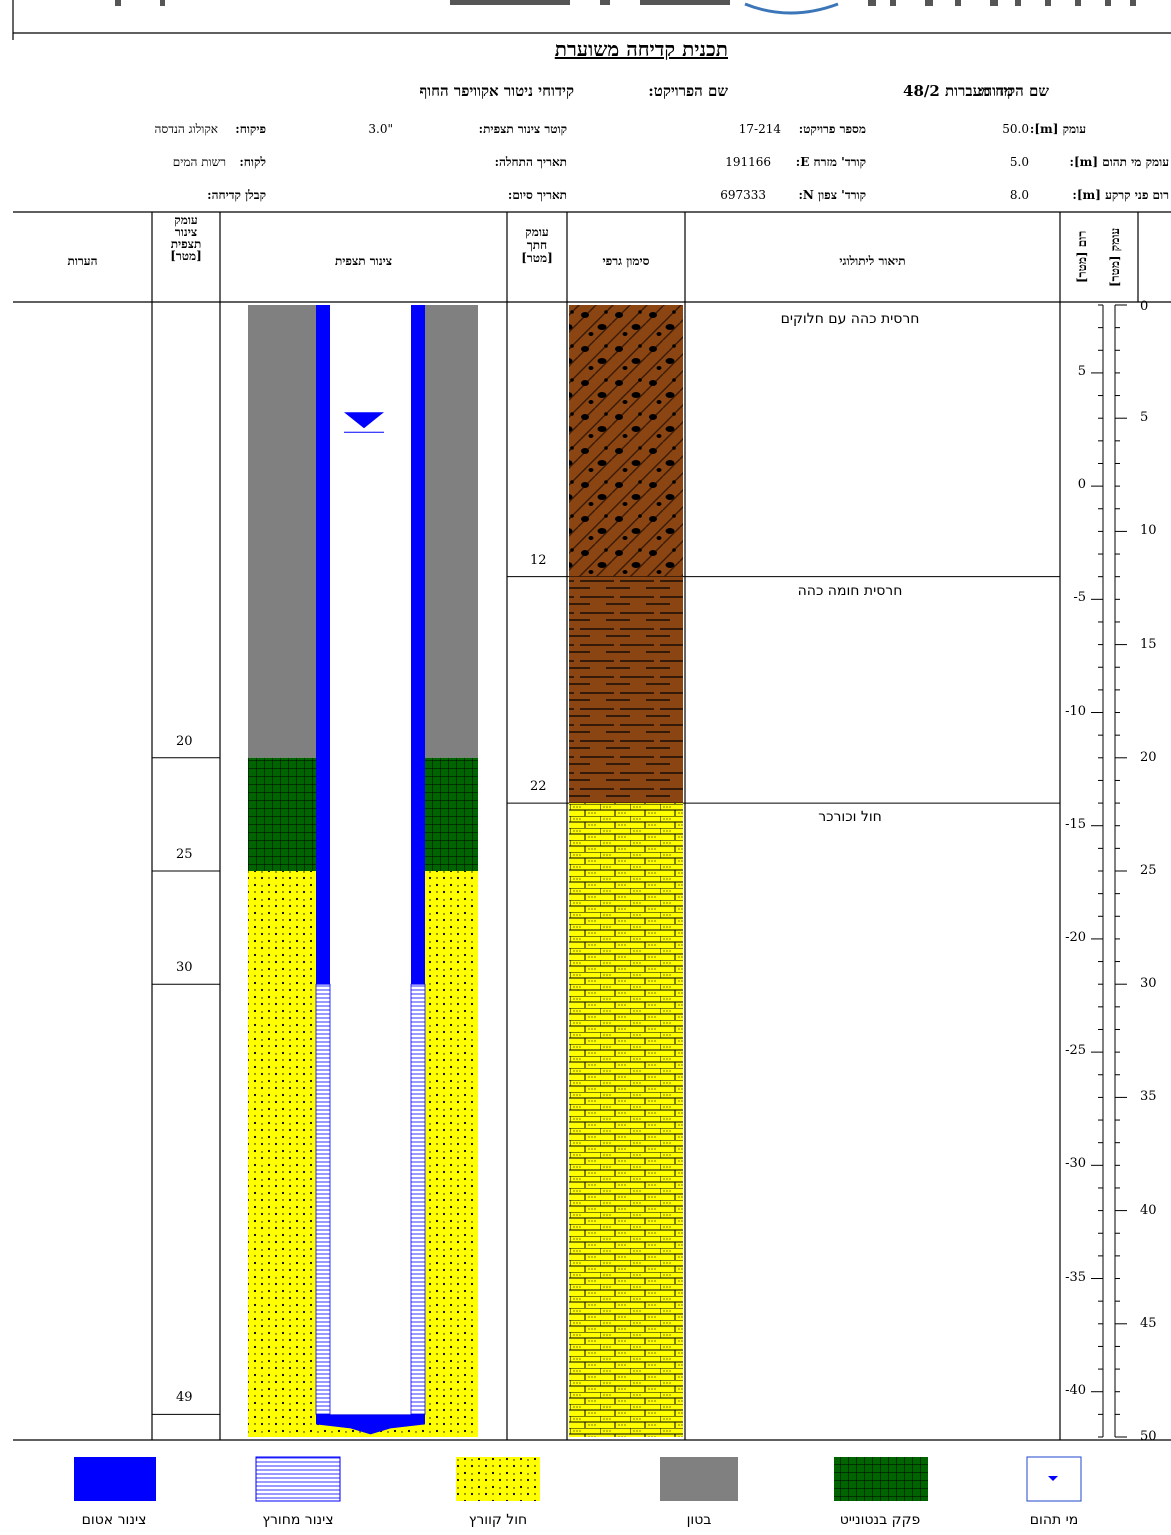 This screenshot has height=1535, width=1171. Describe the element at coordinates (1120, 195) in the screenshot. I see `ground-elev-label: רום פני קרקע [m]:` at that location.